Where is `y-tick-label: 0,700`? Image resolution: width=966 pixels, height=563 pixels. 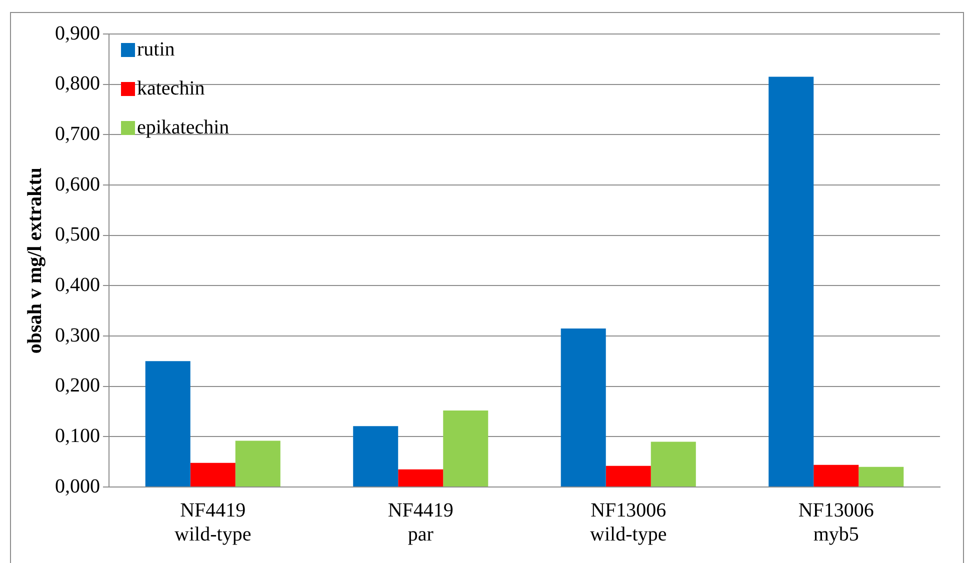 y-tick-label: 0,700 is located at coordinates (77, 133).